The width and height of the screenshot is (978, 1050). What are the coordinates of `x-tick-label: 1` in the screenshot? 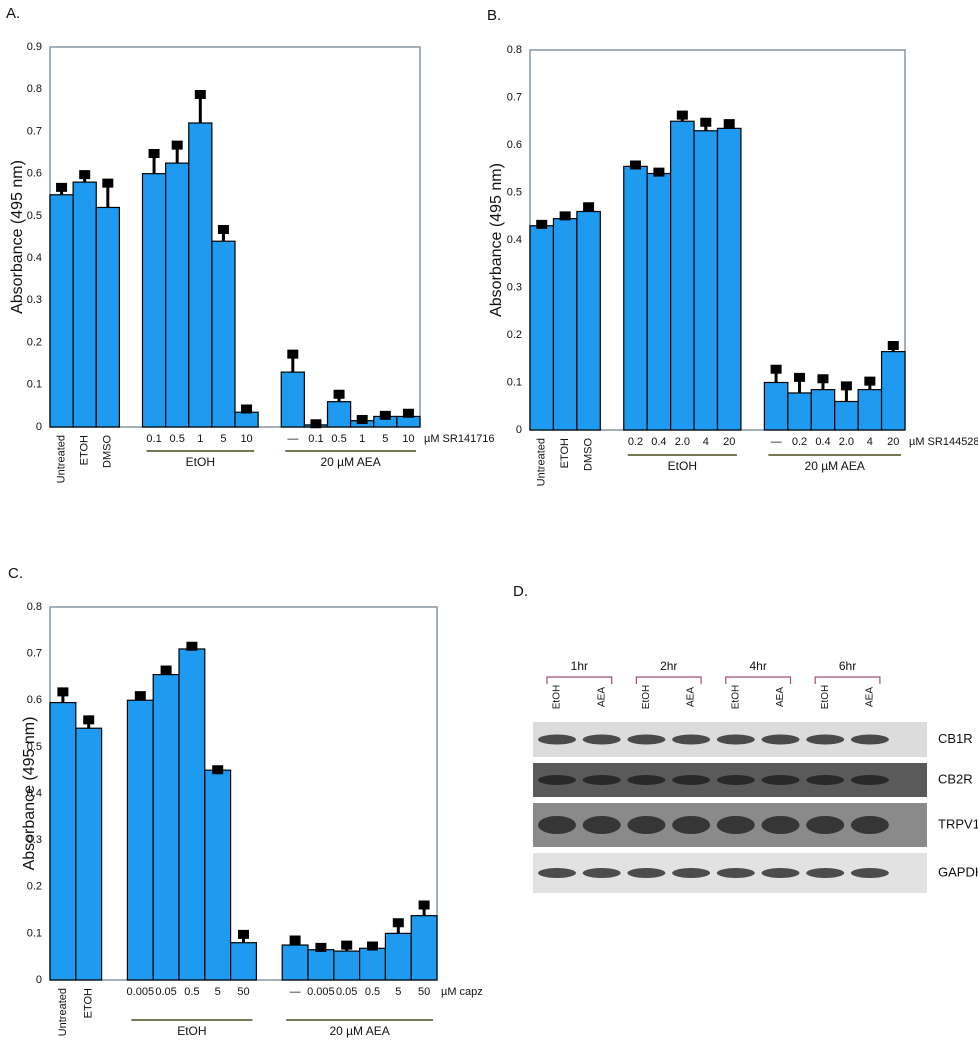 It's located at (200, 439).